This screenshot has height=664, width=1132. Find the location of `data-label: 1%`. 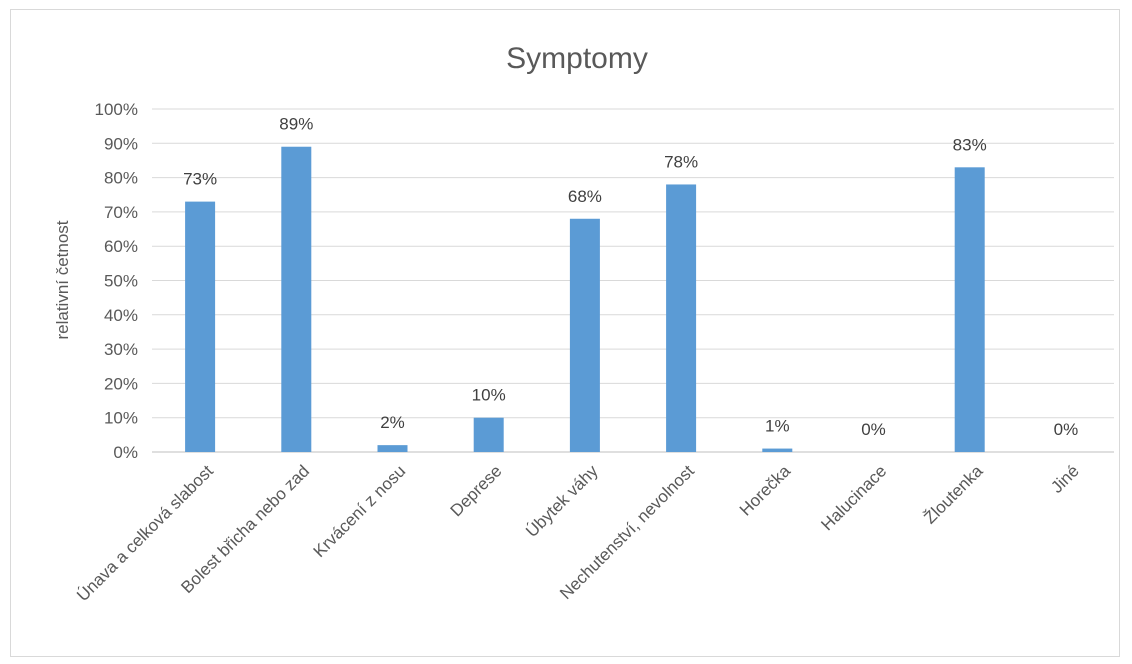

data-label: 1% is located at coordinates (777, 426).